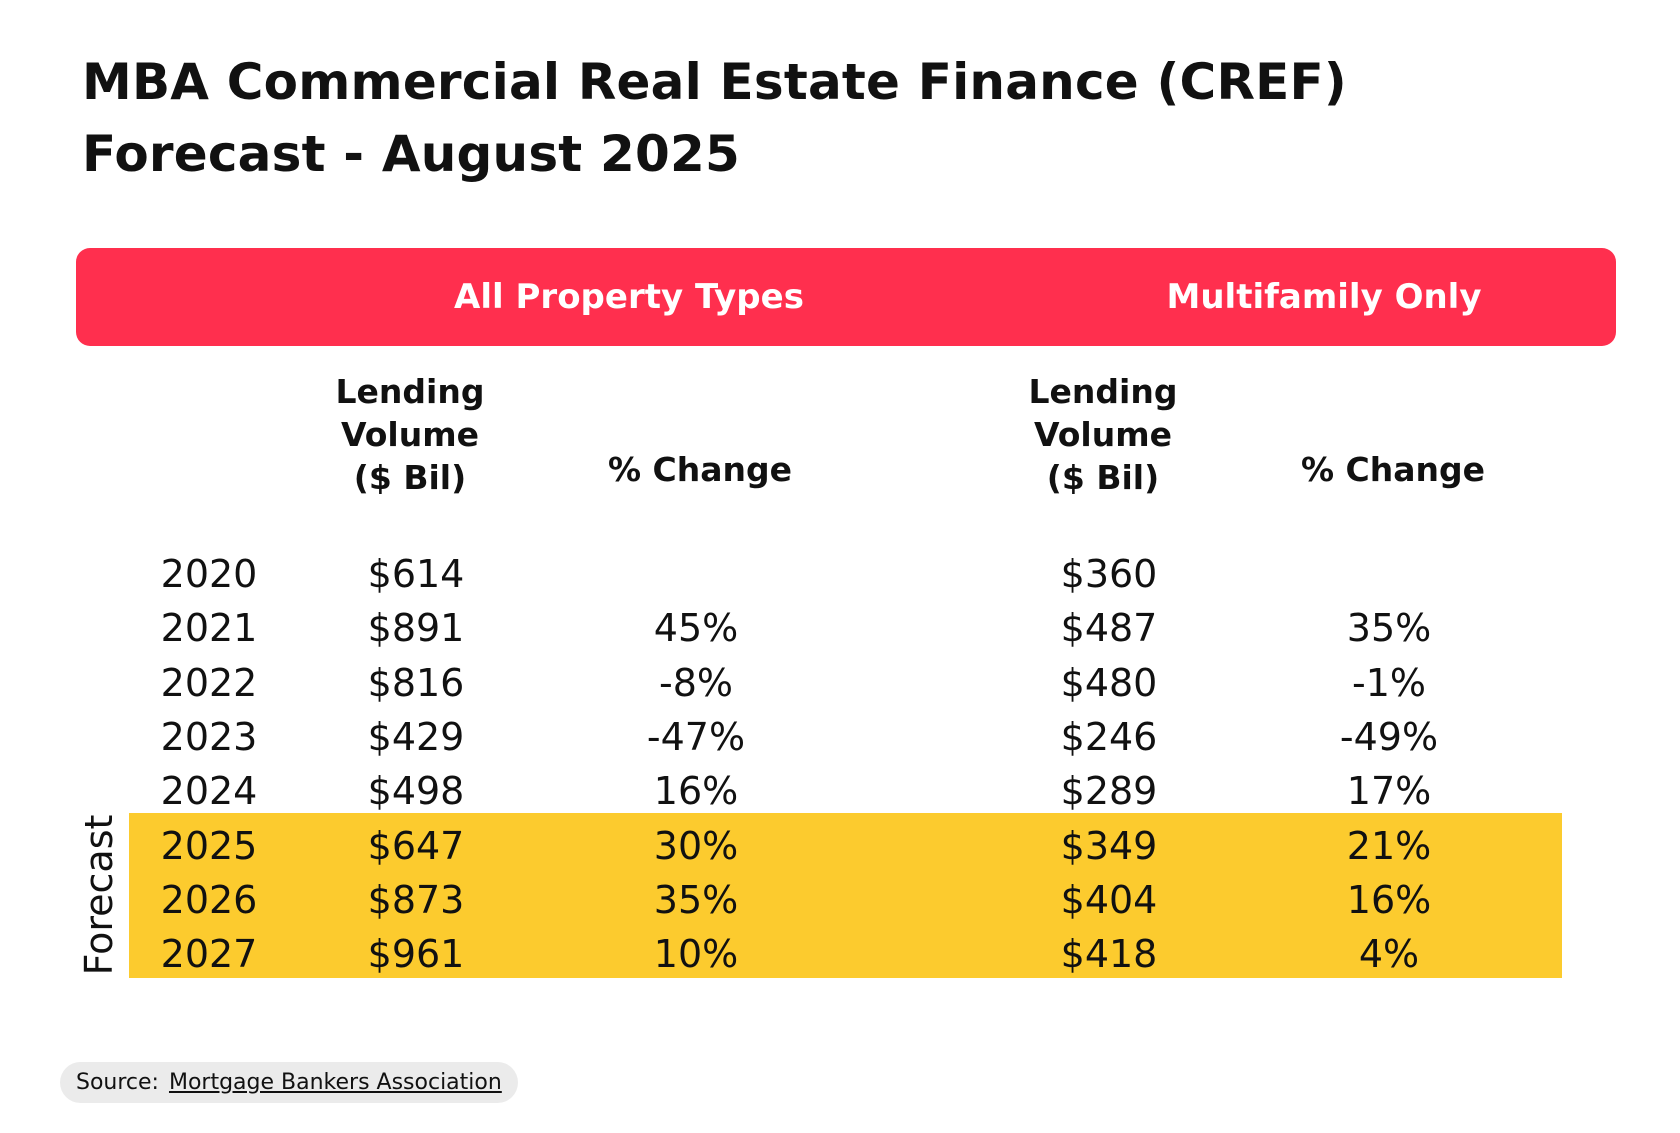 The width and height of the screenshot is (1680, 1133). I want to click on cell-all-change: 35%, so click(696, 899).